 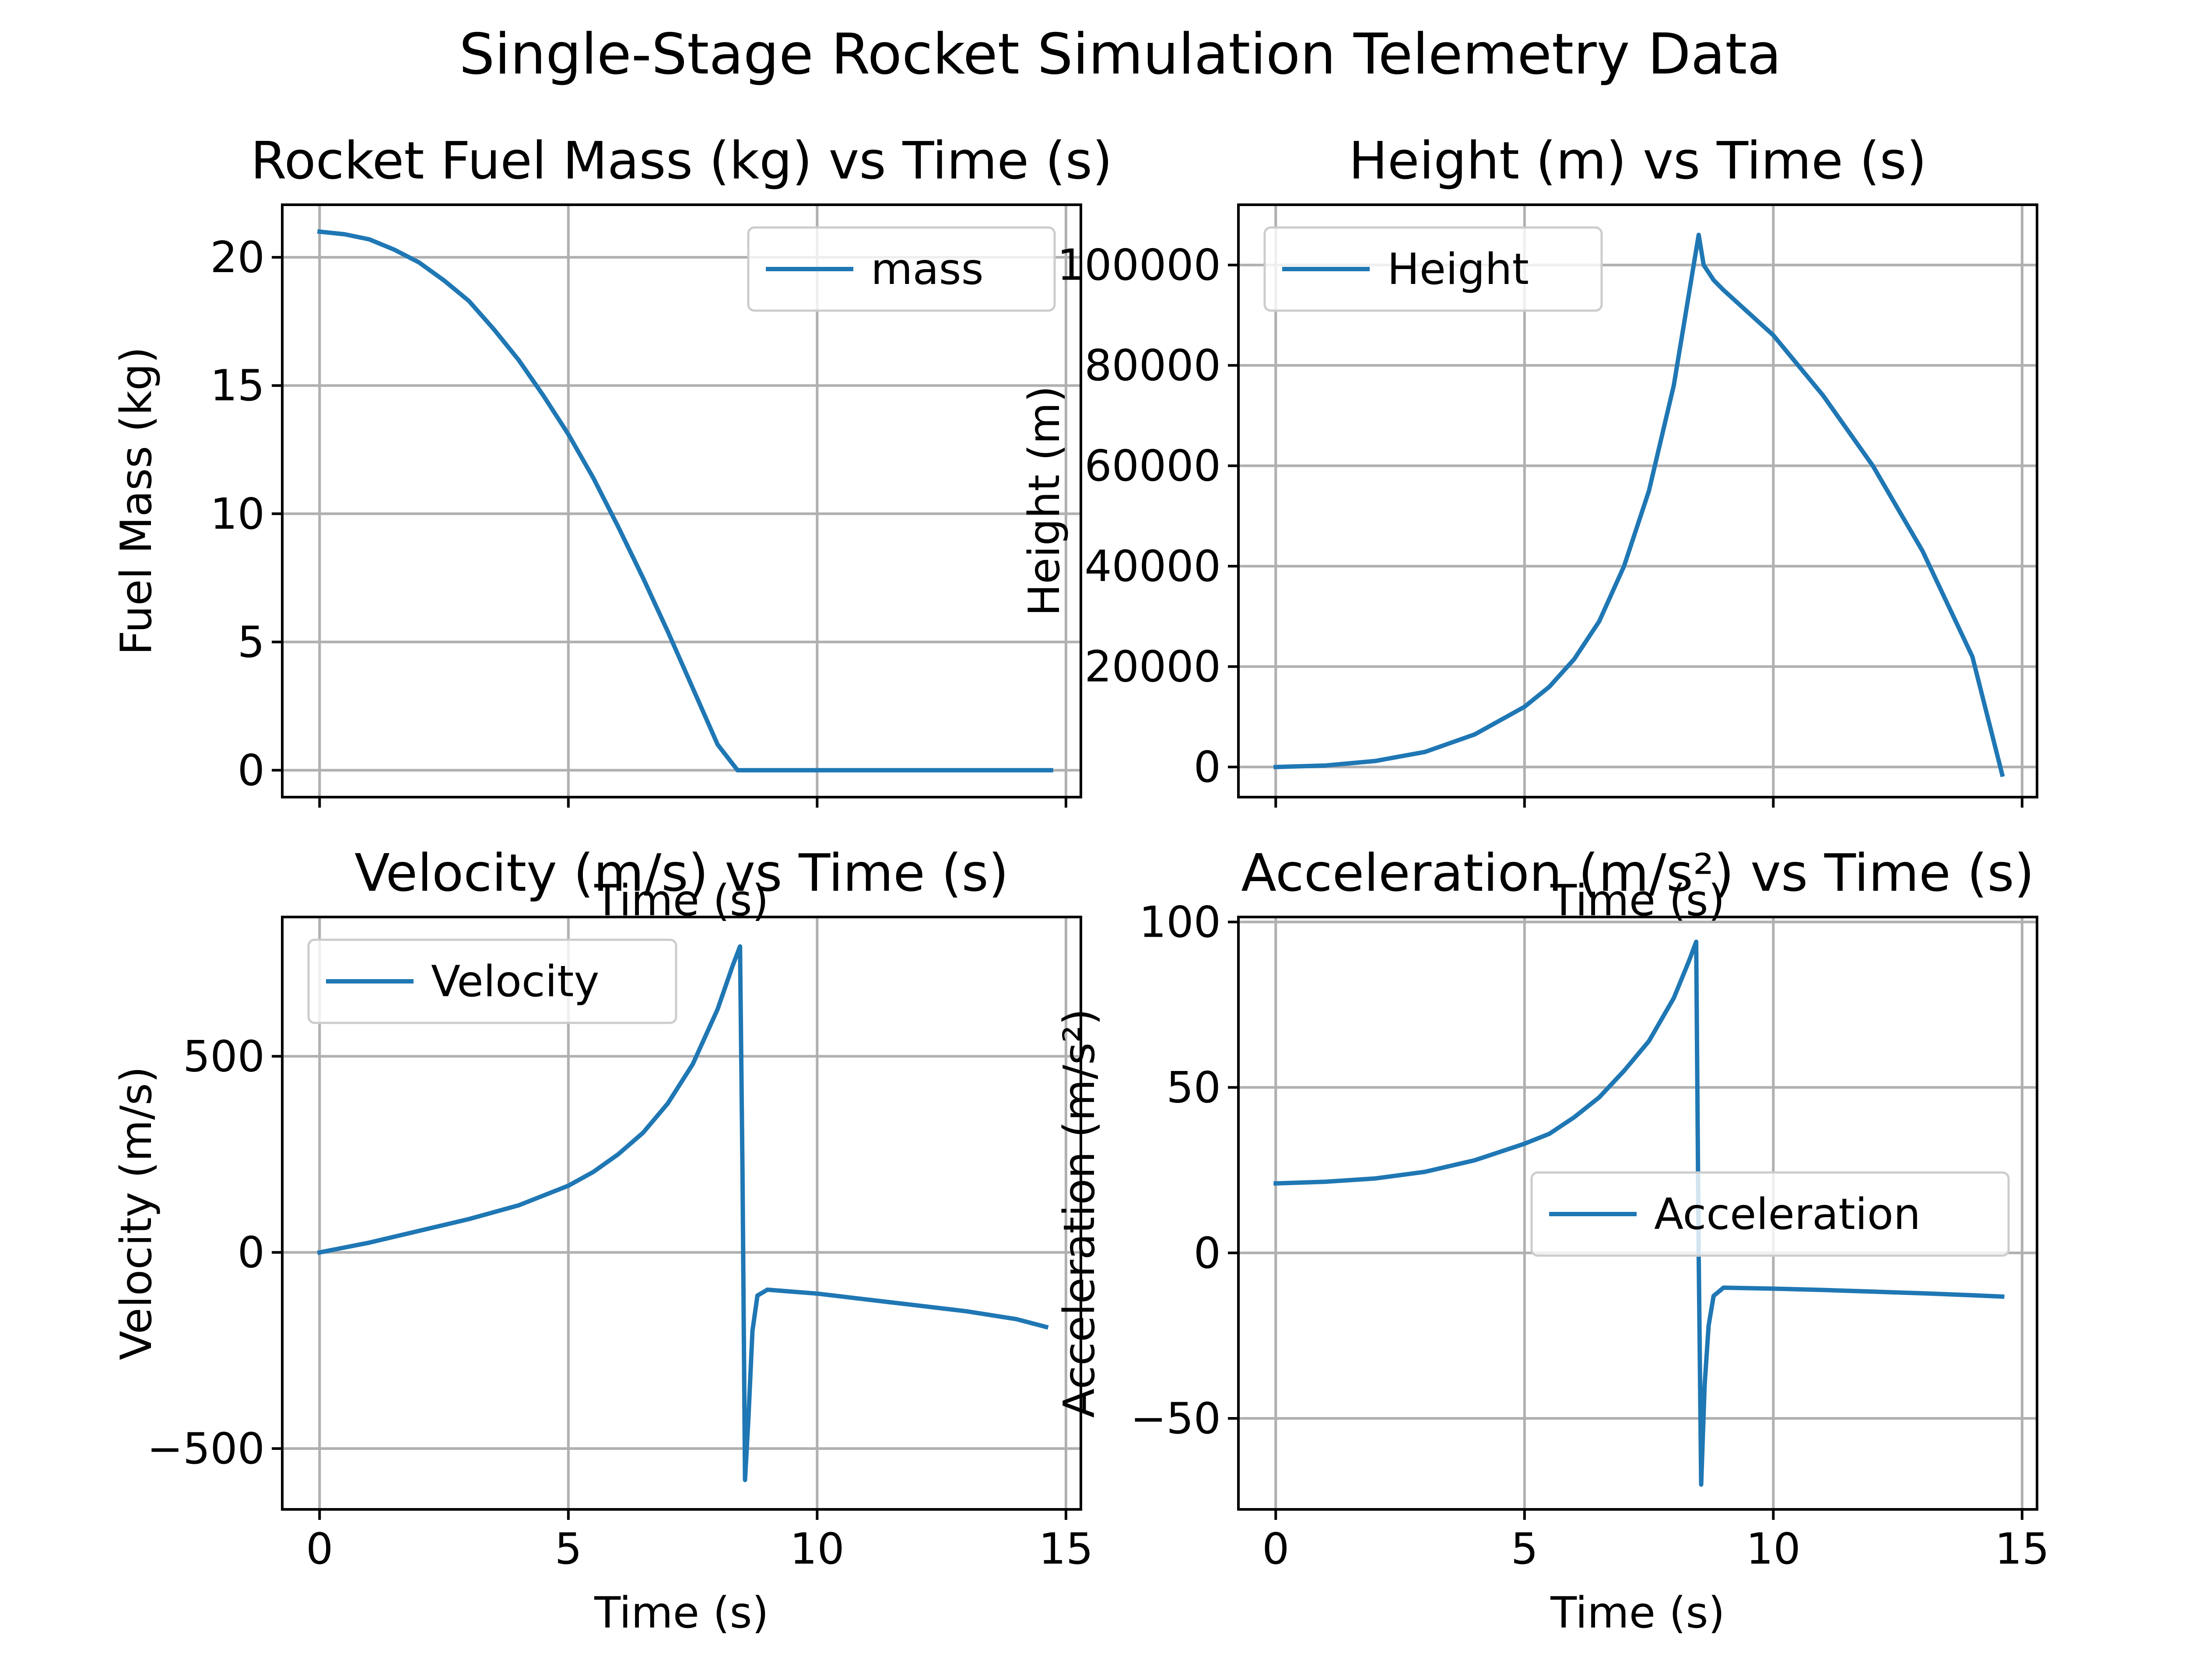 I want to click on legend: Acceleration, so click(x=1770, y=1214).